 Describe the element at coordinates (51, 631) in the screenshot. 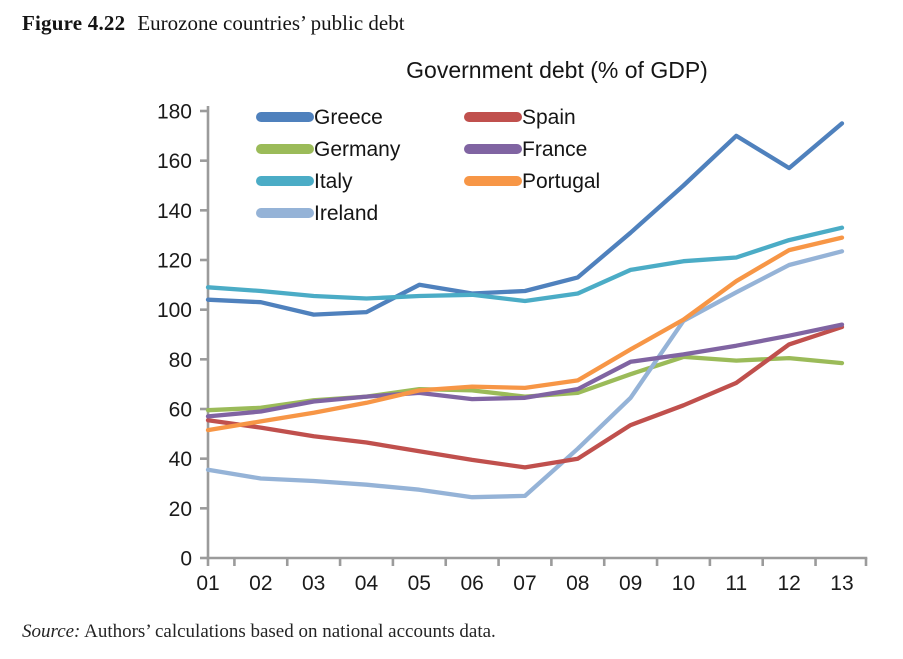

I see `source-prefix: Source:` at that location.